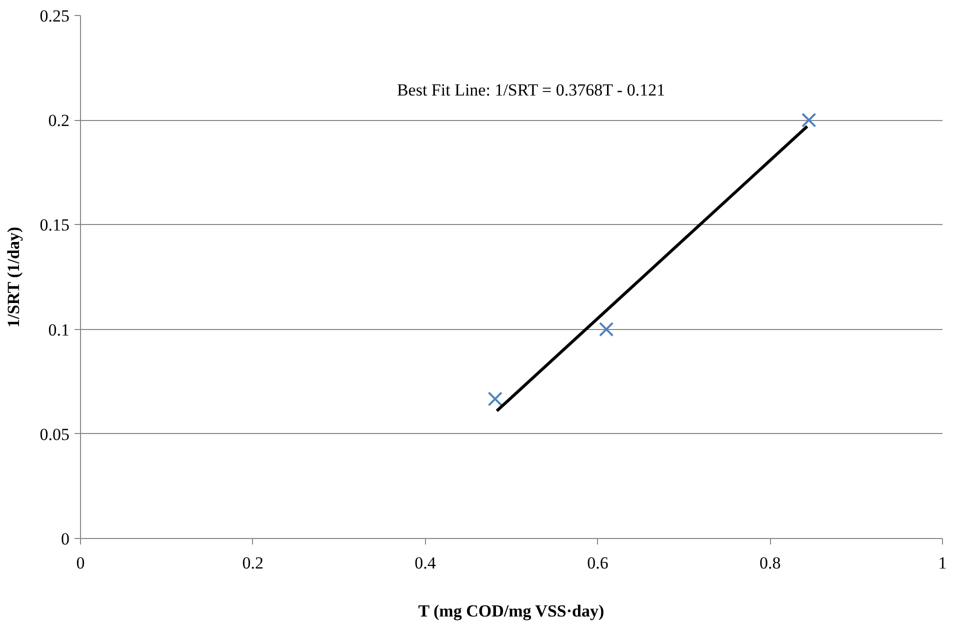 The height and width of the screenshot is (623, 962). I want to click on y-tick-label: 0.1, so click(59, 330).